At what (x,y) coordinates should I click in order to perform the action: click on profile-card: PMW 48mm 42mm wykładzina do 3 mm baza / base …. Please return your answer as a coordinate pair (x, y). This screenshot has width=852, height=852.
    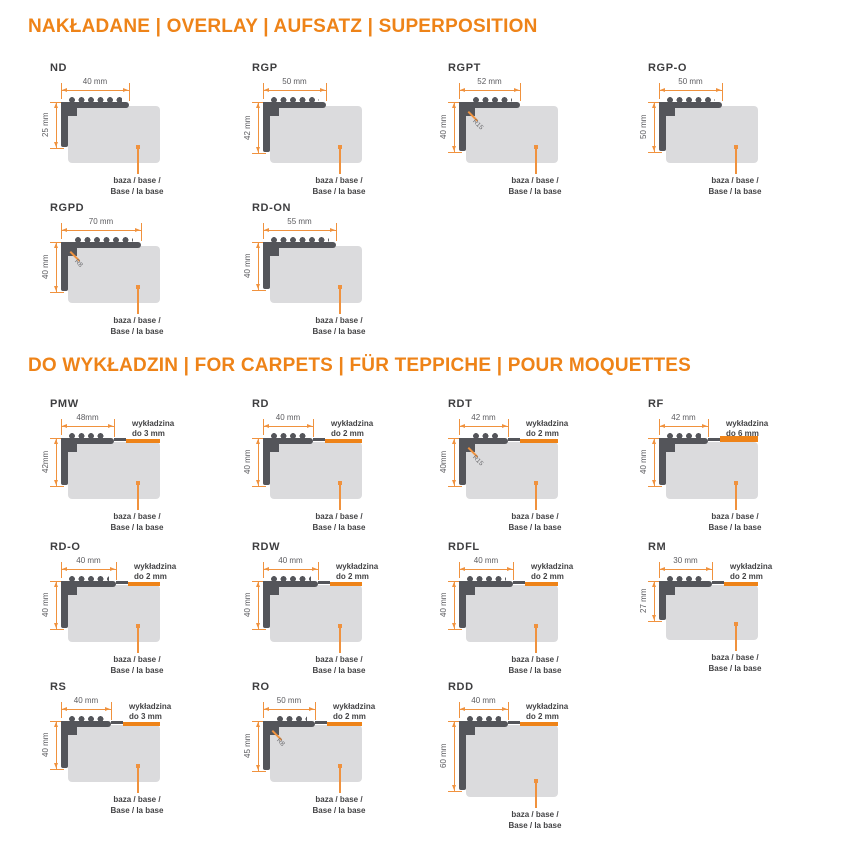
    Looking at the image, I should click on (144, 469).